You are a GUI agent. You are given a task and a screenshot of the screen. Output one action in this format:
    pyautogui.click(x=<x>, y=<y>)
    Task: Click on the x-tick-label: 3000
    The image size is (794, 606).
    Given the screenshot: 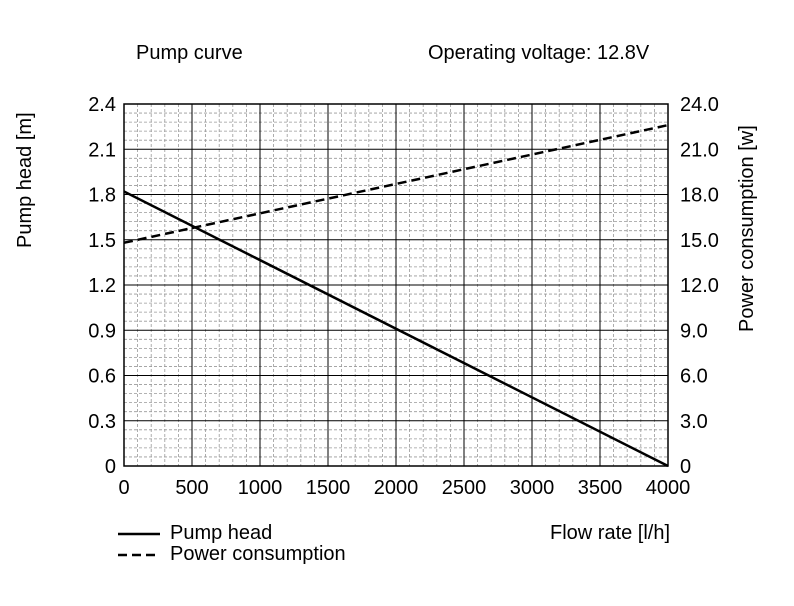 What is the action you would take?
    pyautogui.click(x=532, y=488)
    